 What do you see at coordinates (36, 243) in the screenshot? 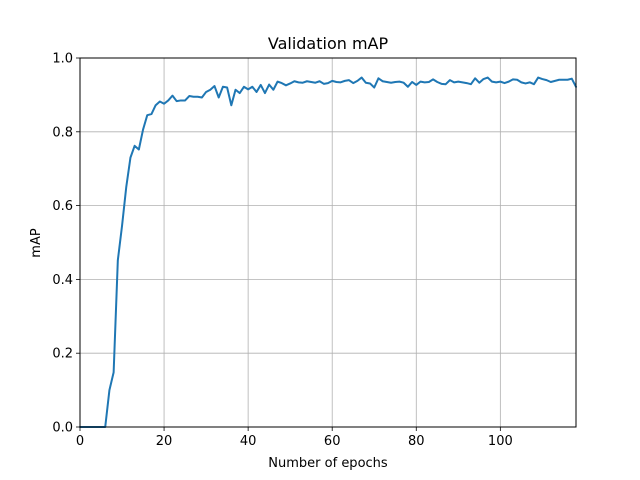
I see `y-axis-label: mAP` at bounding box center [36, 243].